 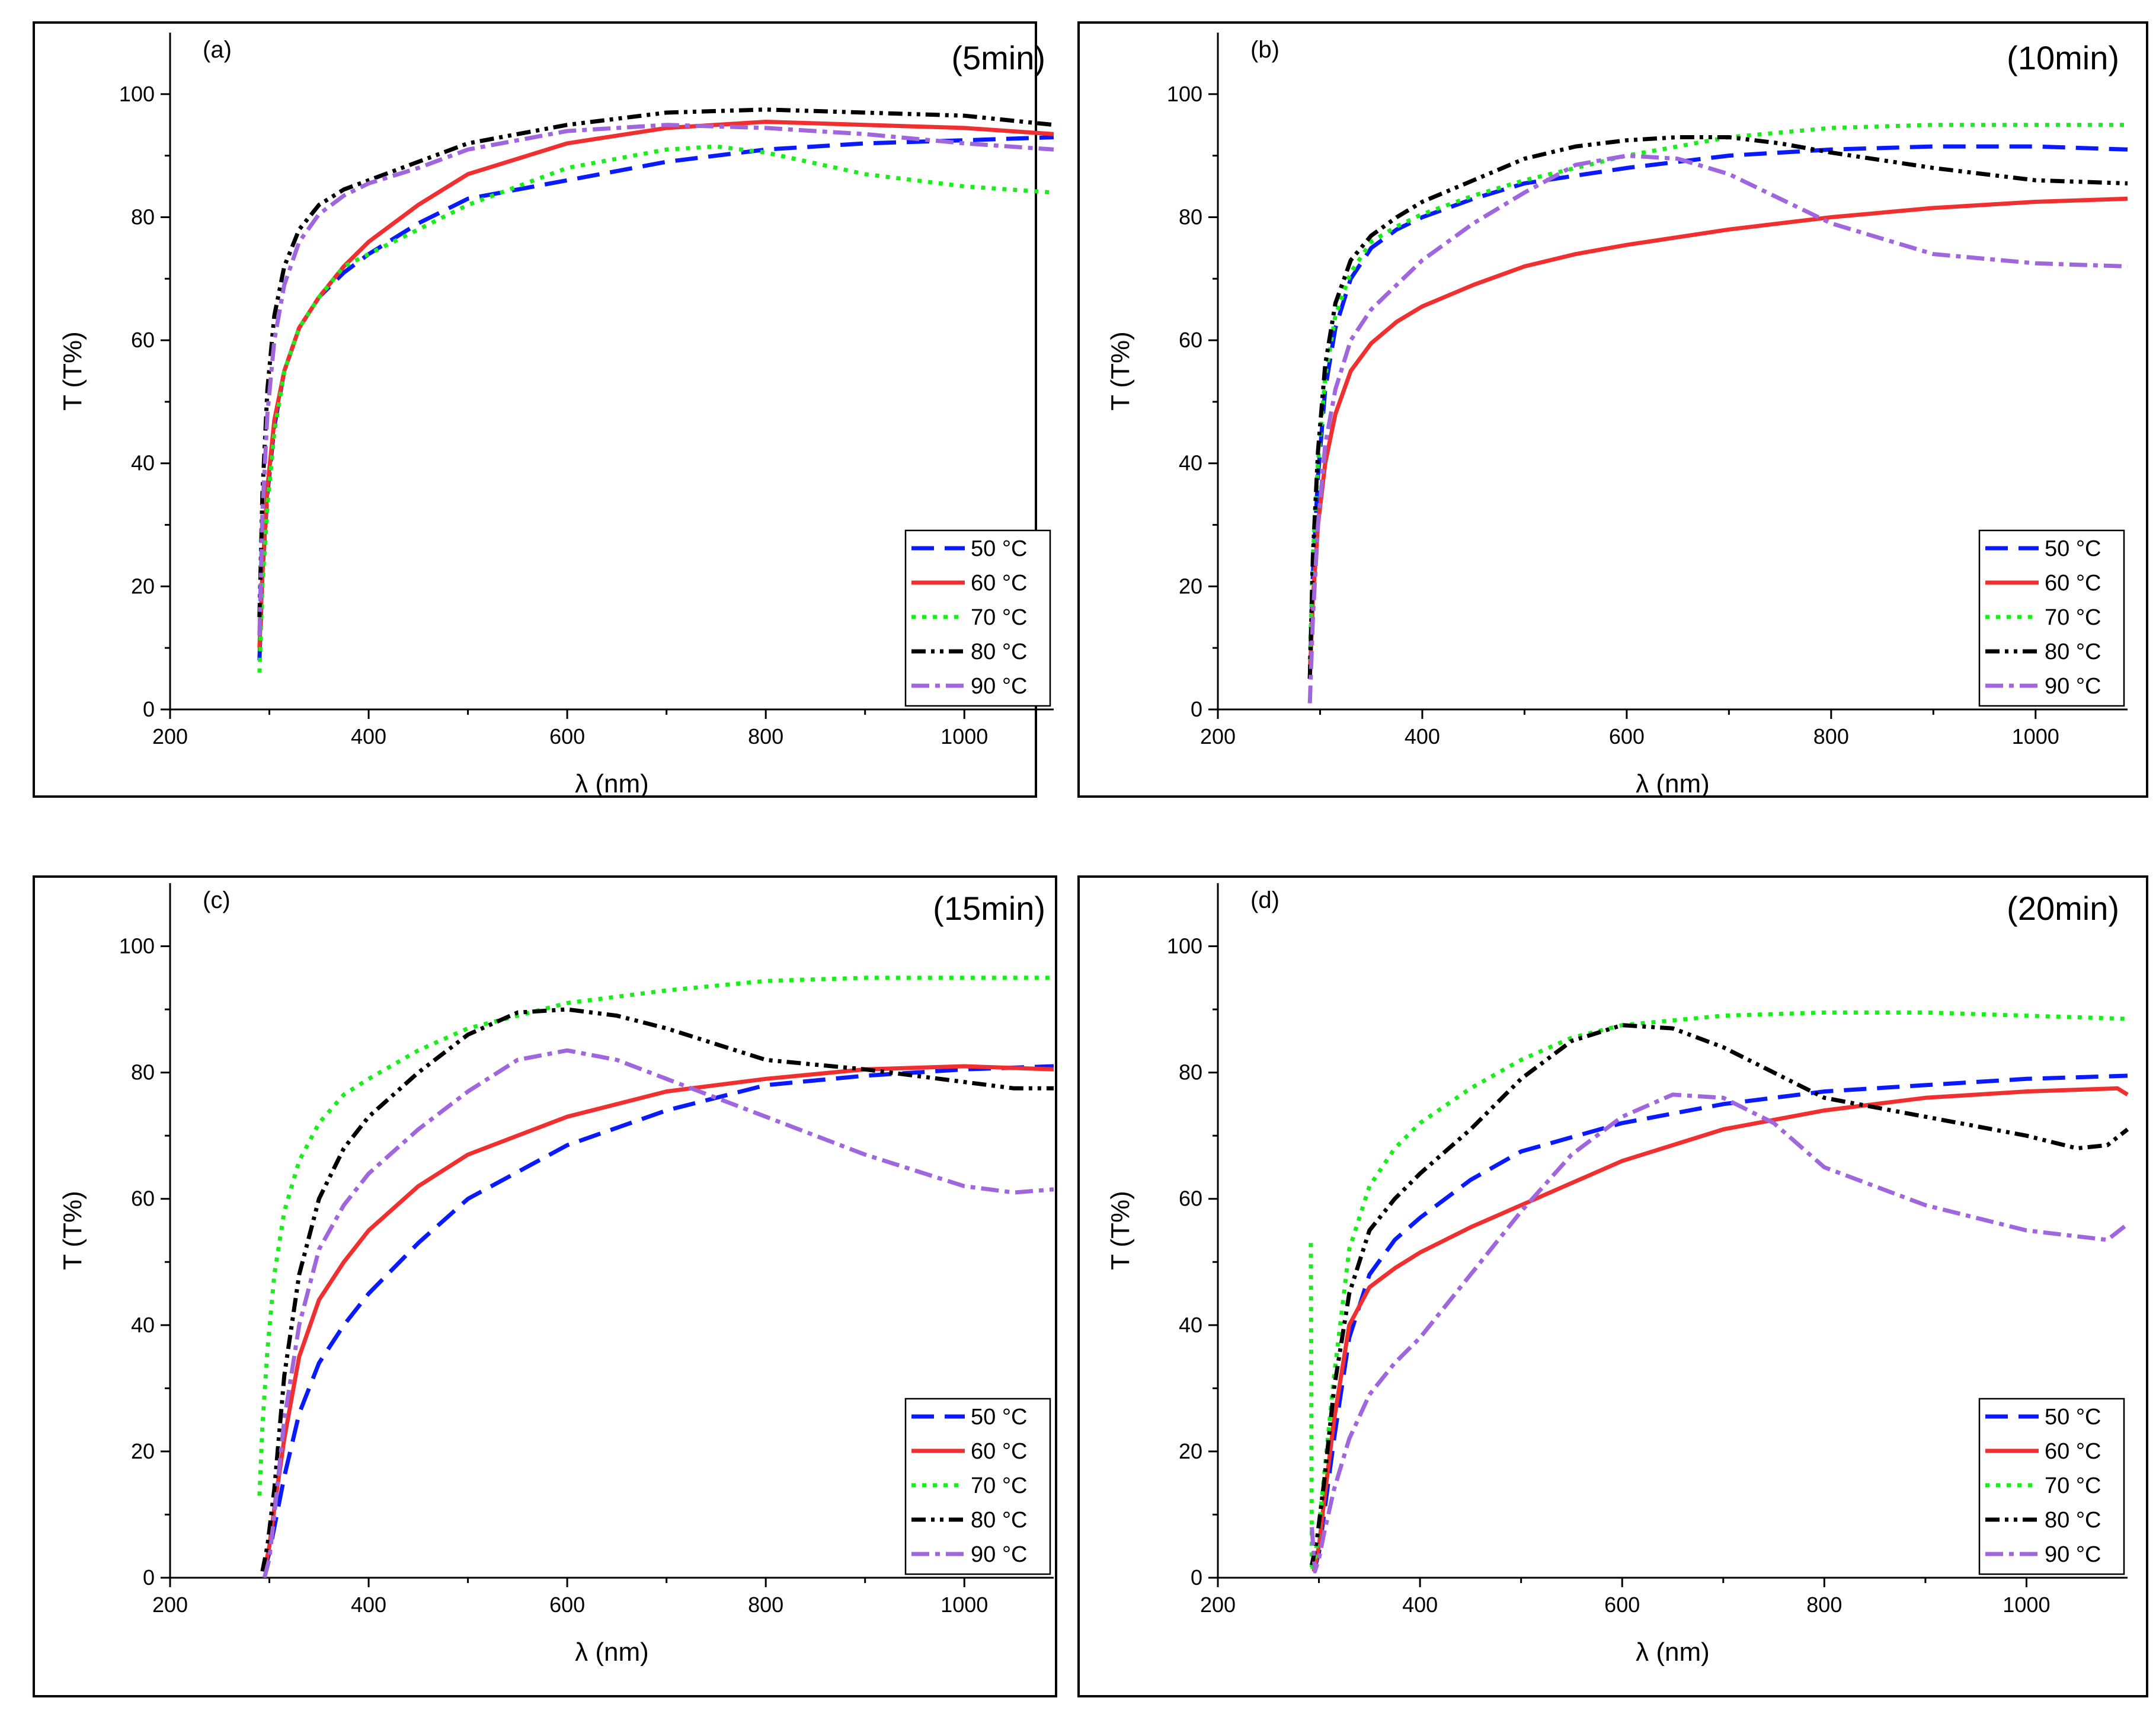 I want to click on panel-title: (5min), so click(x=998, y=57).